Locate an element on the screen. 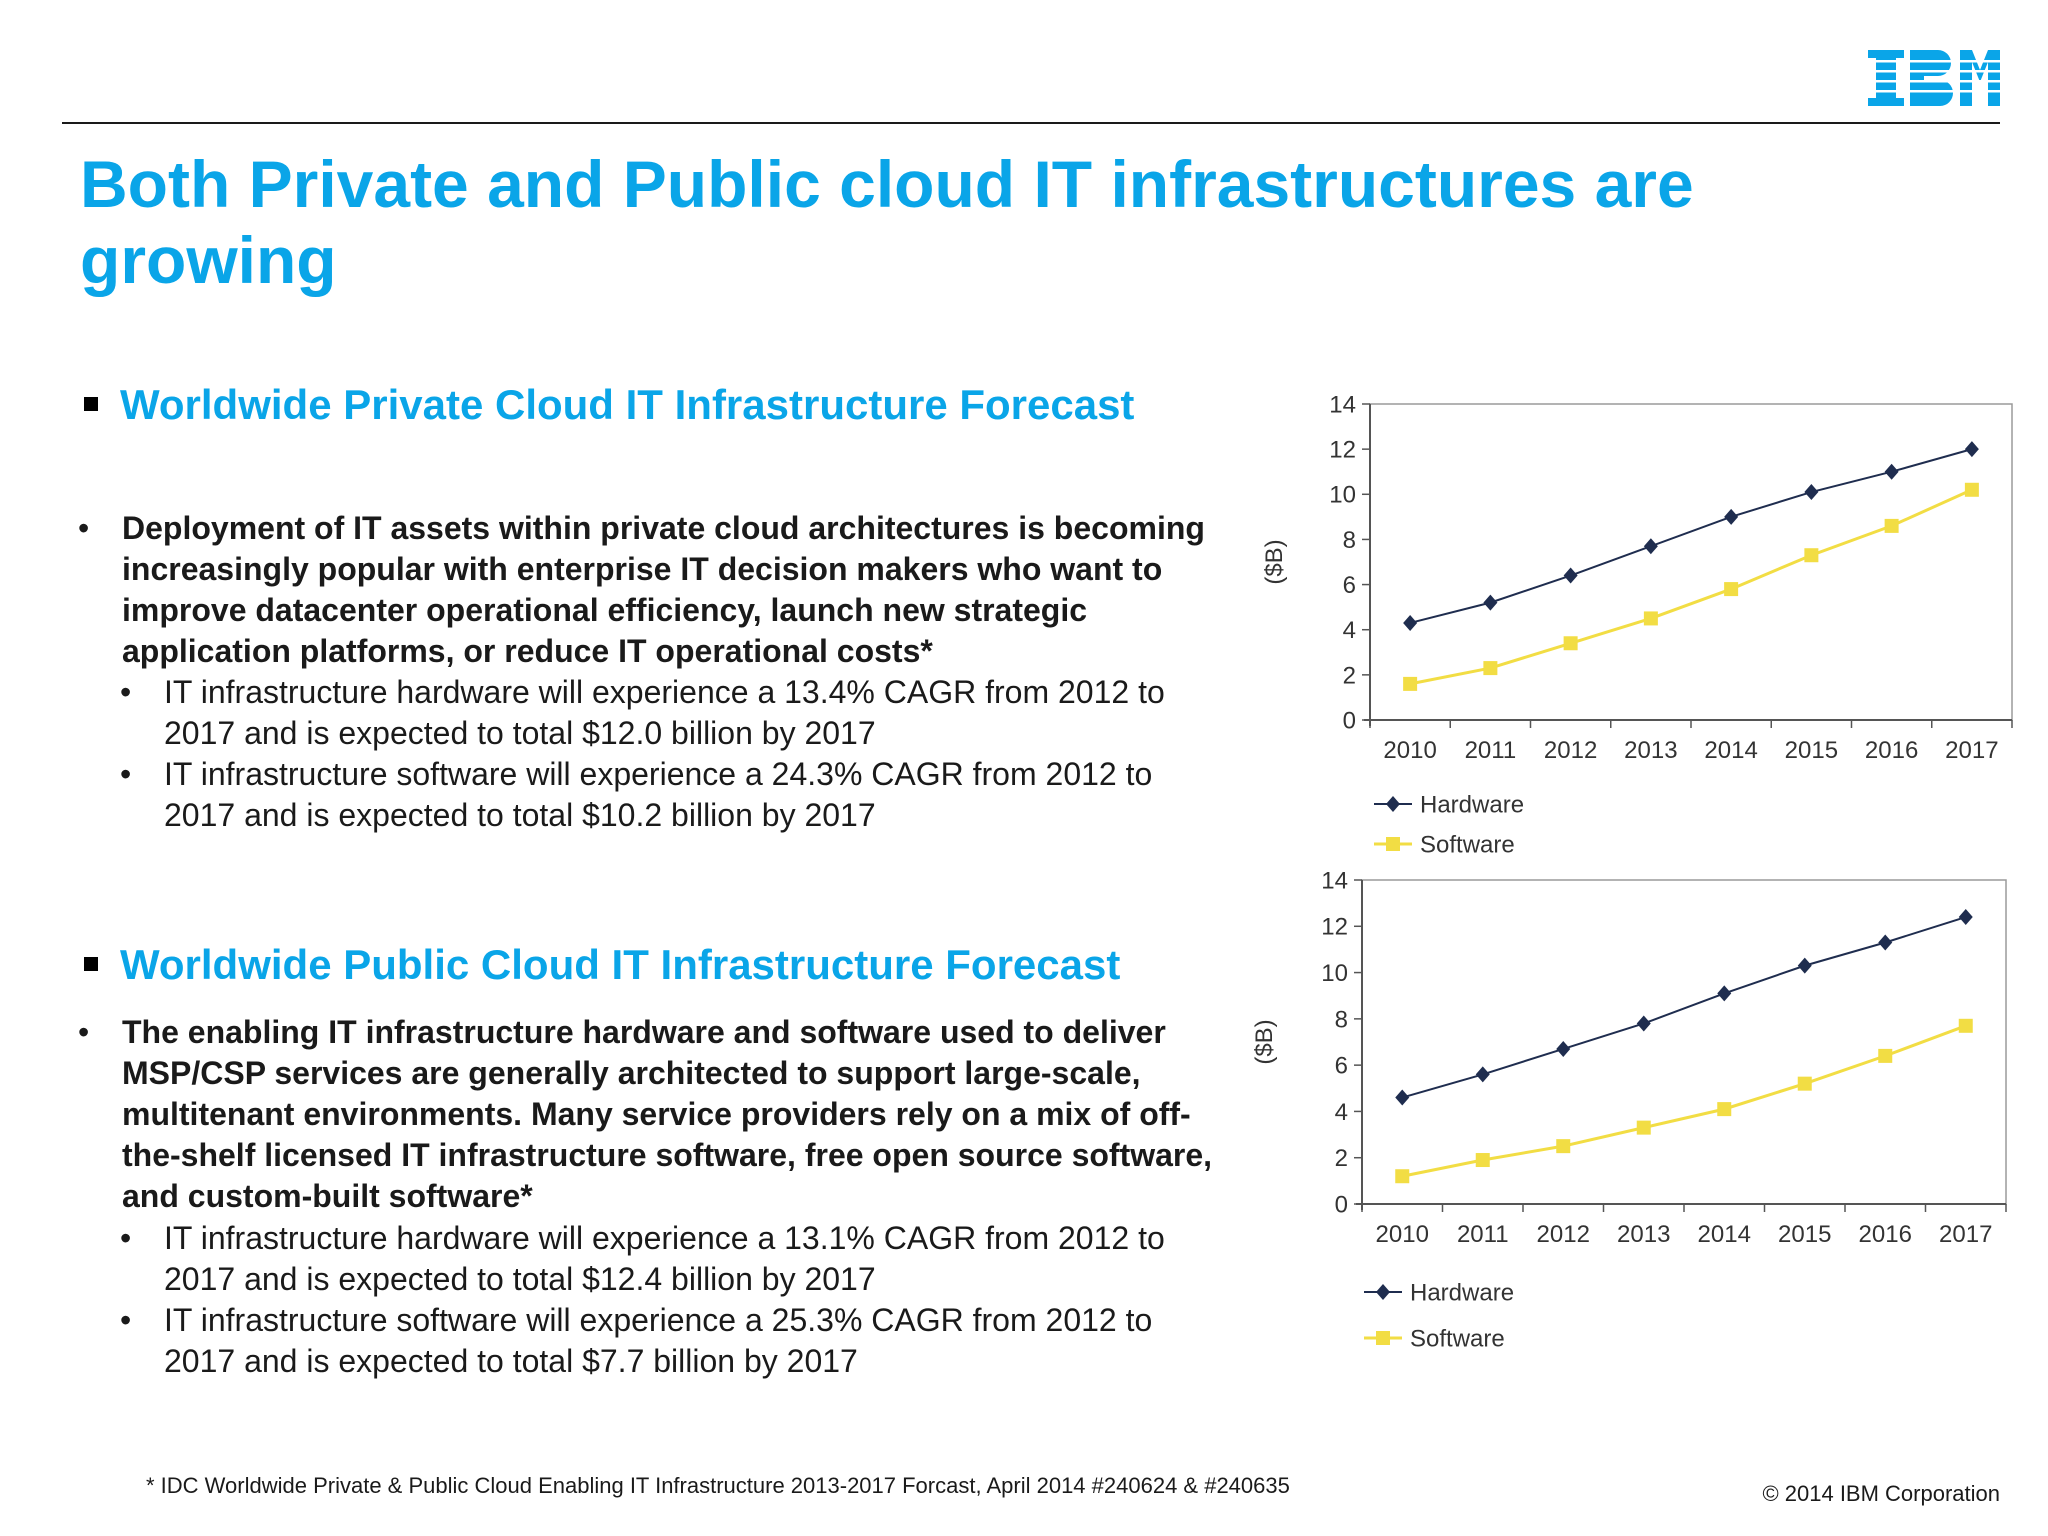 The image size is (2048, 1536). ibm-logo is located at coordinates (1934, 78).